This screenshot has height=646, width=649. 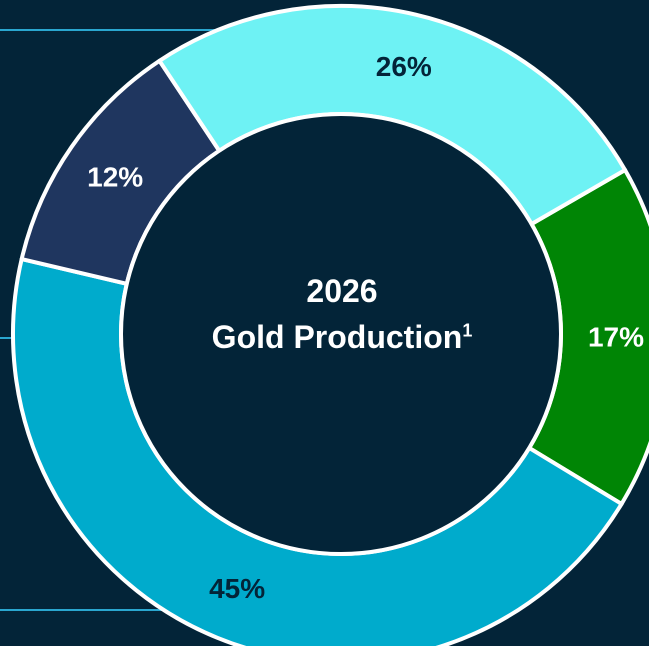 I want to click on slice-label-17-pct: 17%, so click(x=616, y=336).